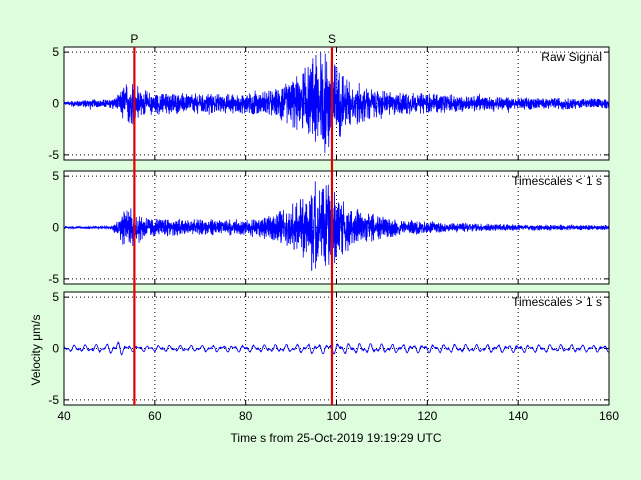 Image resolution: width=641 pixels, height=480 pixels. What do you see at coordinates (336, 438) in the screenshot?
I see `x-axis-label: Time s from 25-Oct-2019 19:19:29 UTC` at bounding box center [336, 438].